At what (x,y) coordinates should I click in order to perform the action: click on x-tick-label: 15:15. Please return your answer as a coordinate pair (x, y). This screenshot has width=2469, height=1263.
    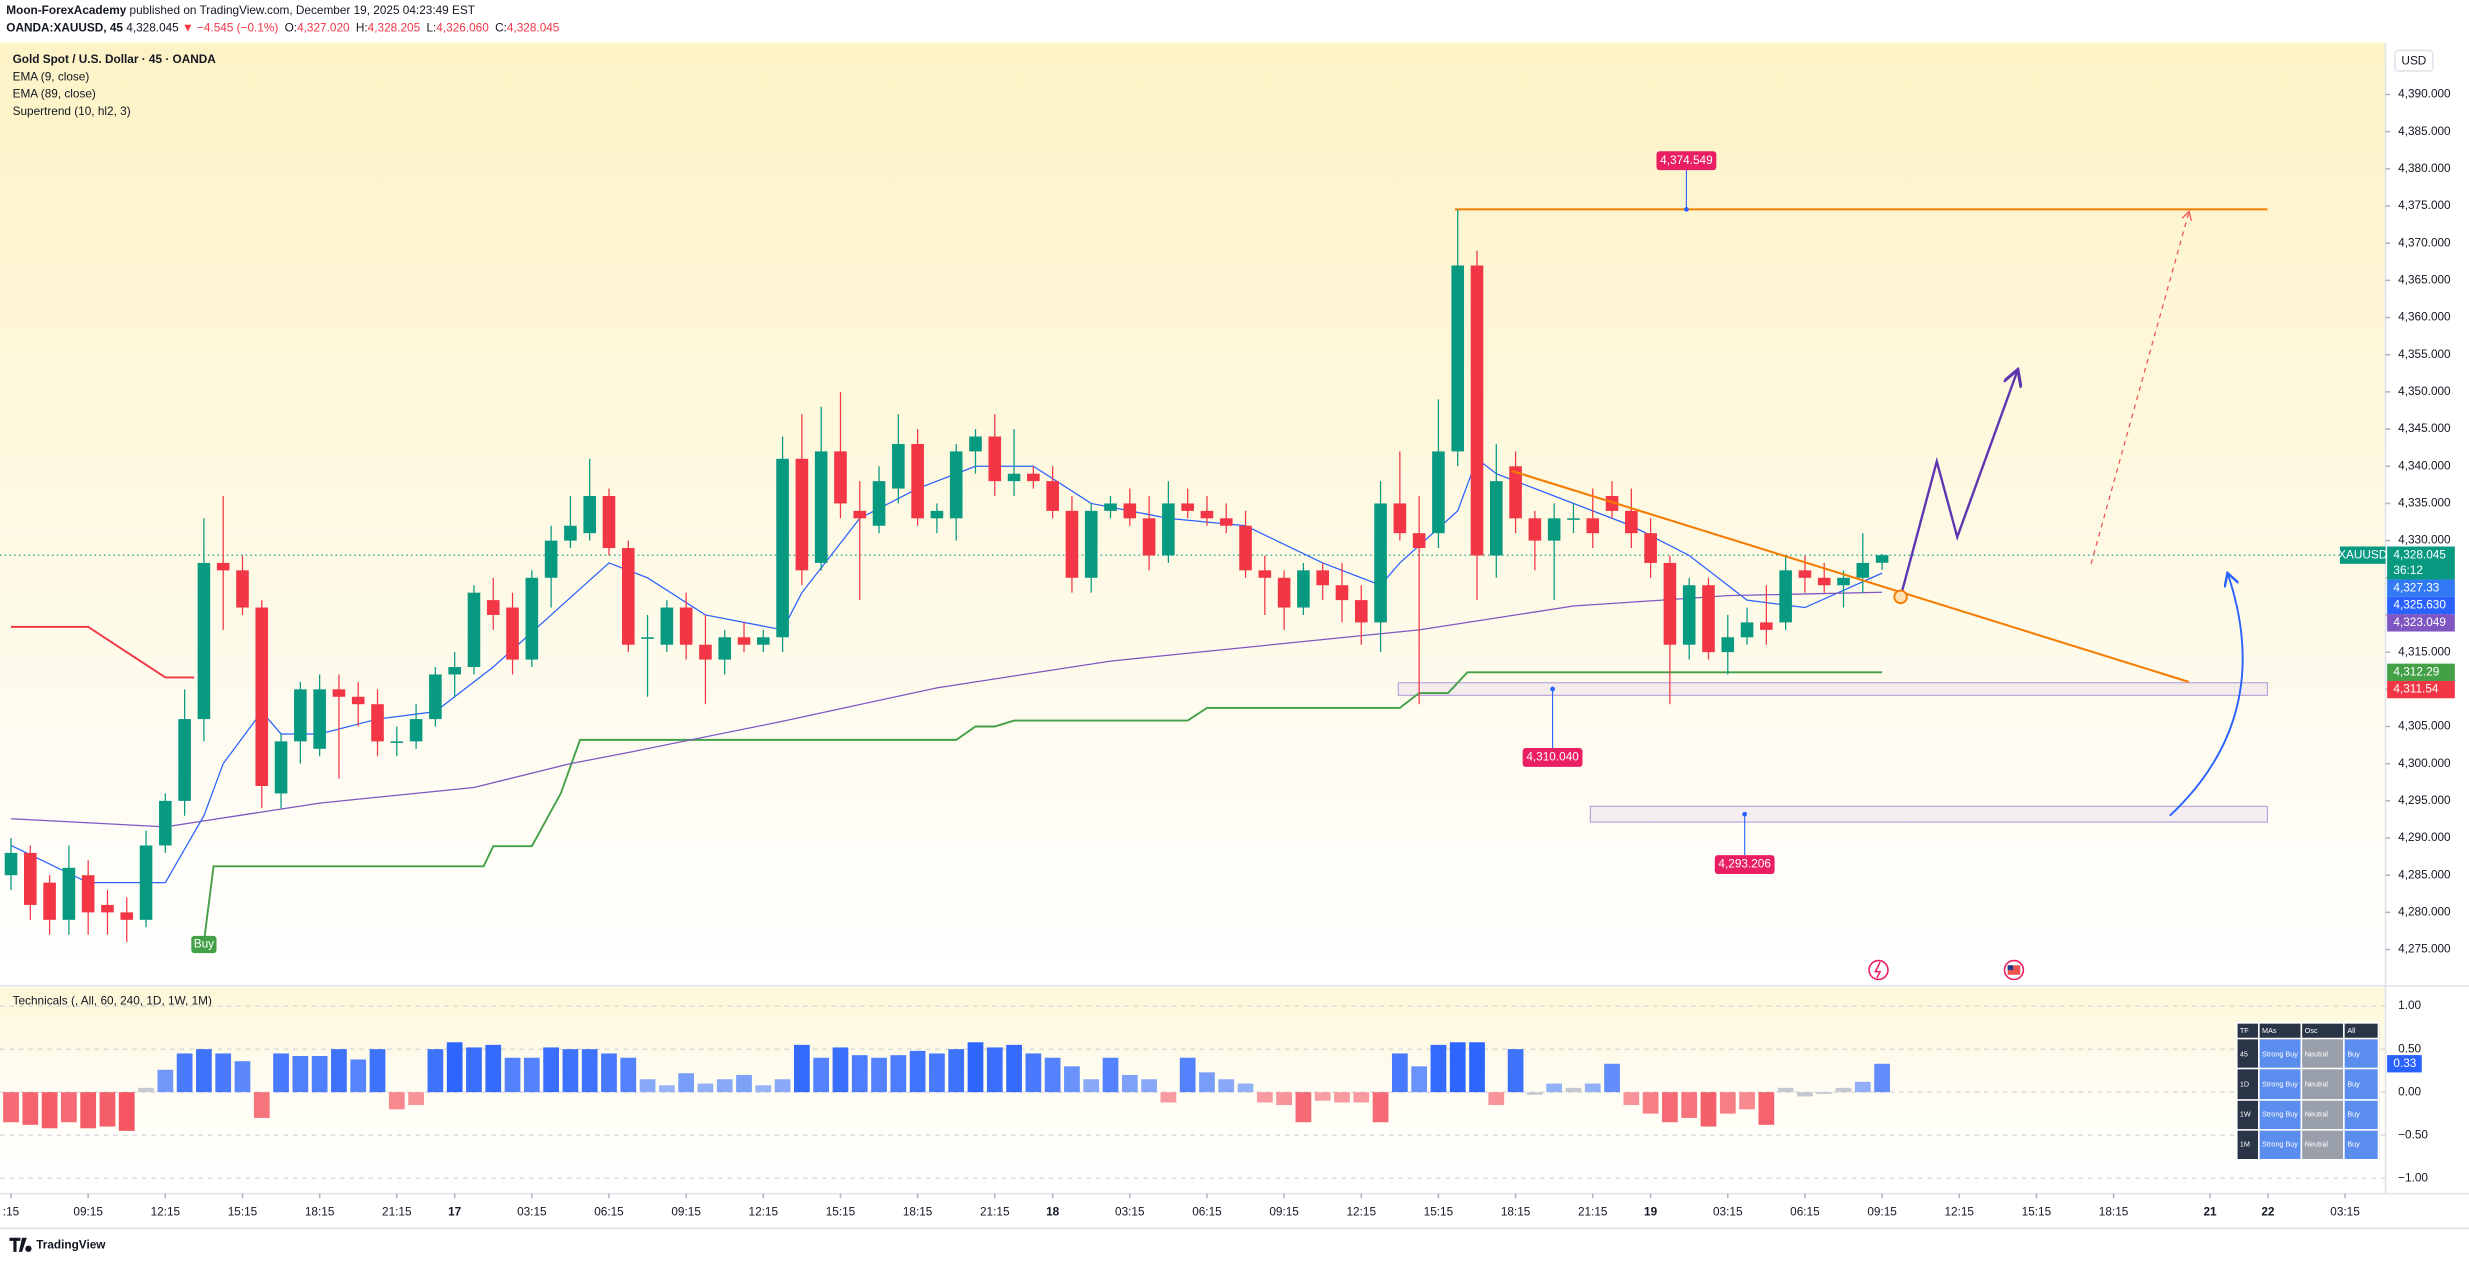
    Looking at the image, I should click on (2037, 1212).